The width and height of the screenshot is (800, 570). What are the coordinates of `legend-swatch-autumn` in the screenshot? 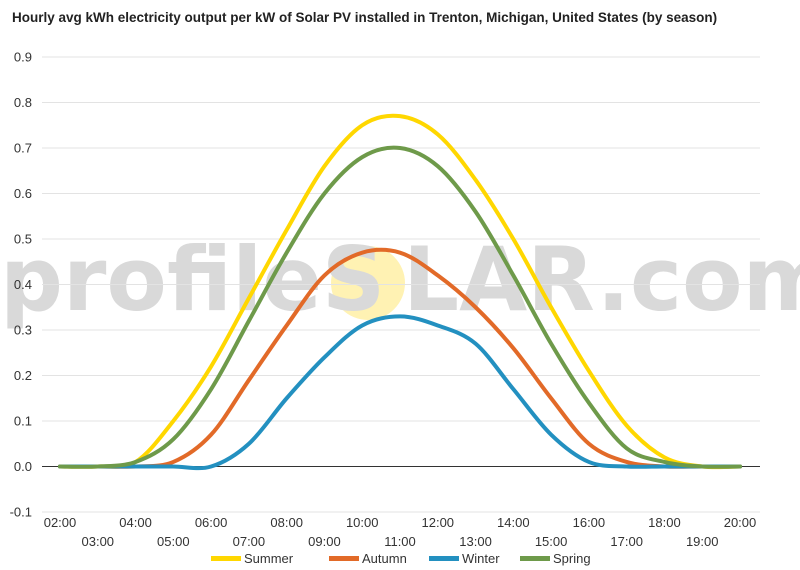 It's located at (344, 558).